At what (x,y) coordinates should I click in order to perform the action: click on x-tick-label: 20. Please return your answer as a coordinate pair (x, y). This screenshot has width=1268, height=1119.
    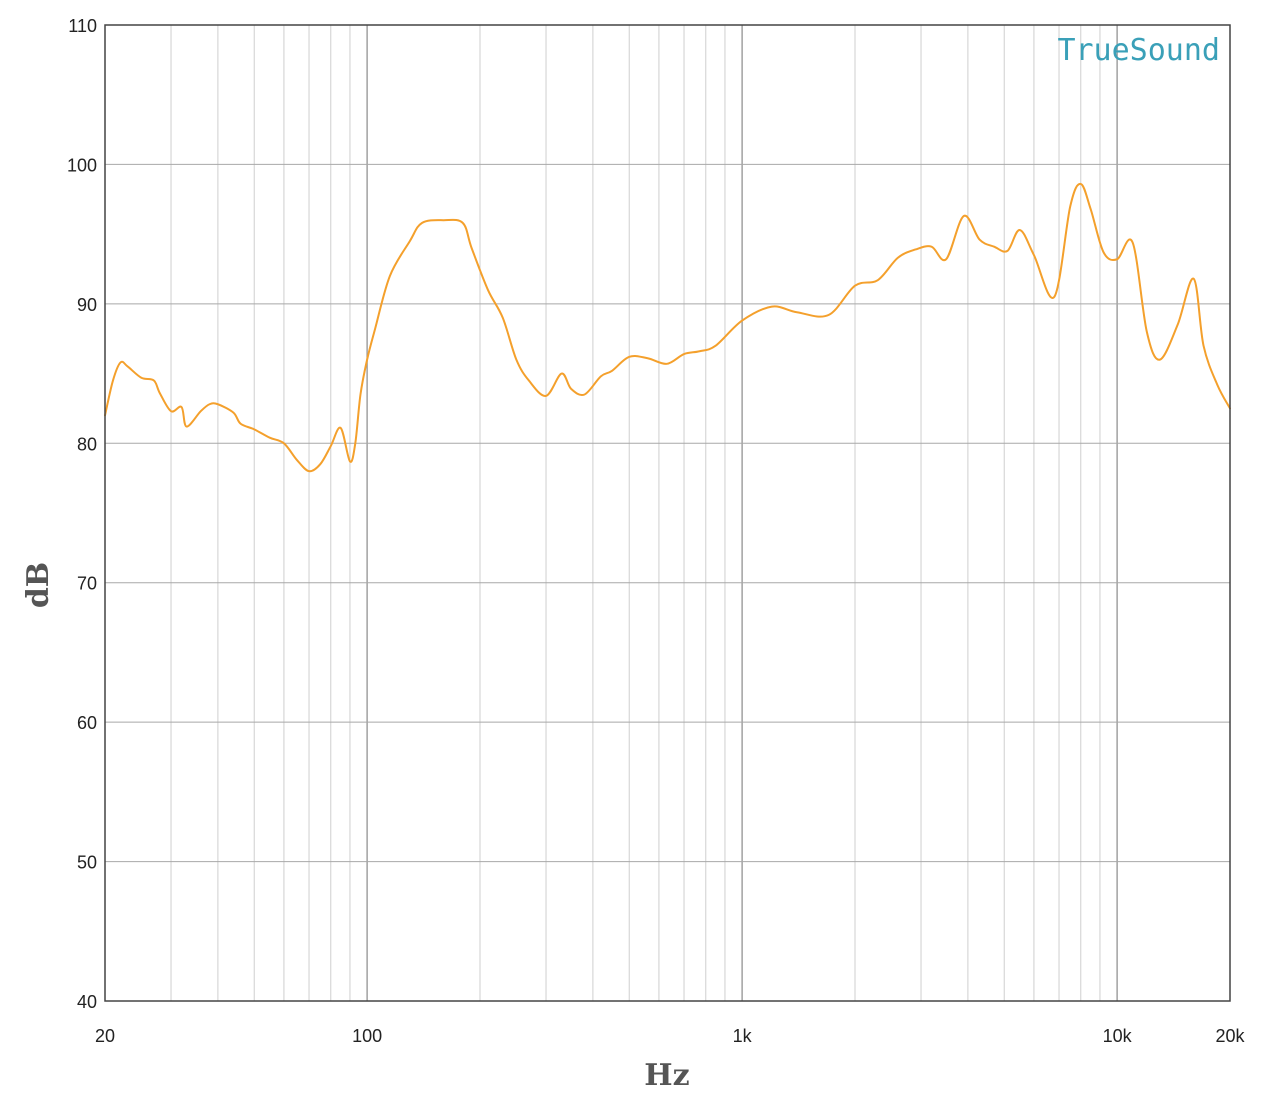
    Looking at the image, I should click on (105, 1036).